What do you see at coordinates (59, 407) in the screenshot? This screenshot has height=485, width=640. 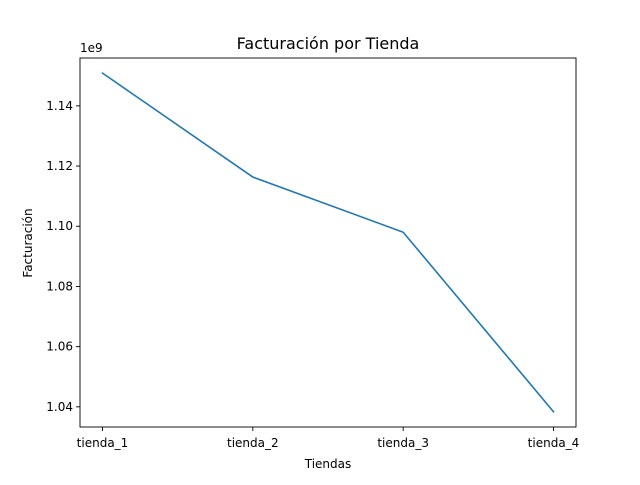 I see `y-tick-label: 1.04` at bounding box center [59, 407].